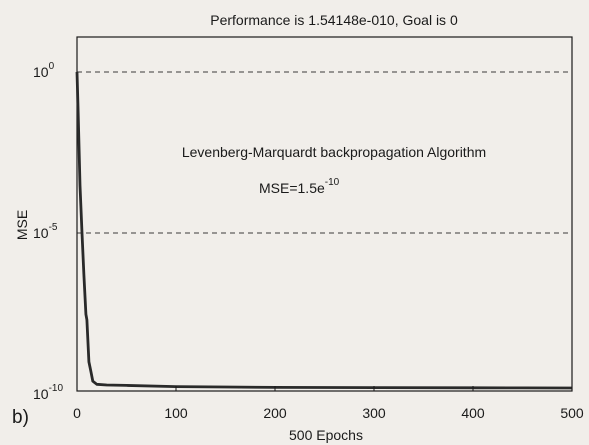 The height and width of the screenshot is (445, 589). I want to click on x-tick-label-1: 100, so click(176, 413).